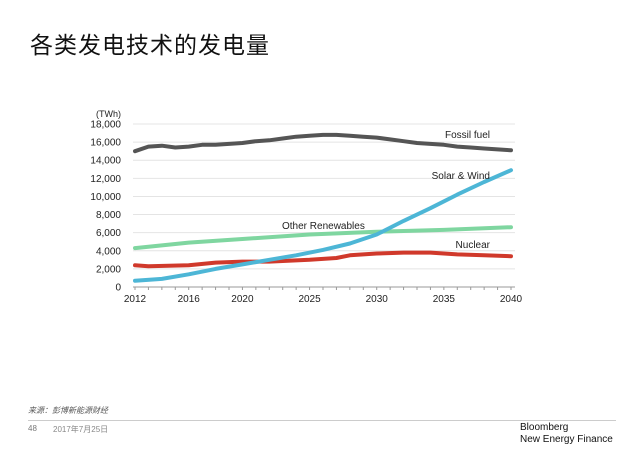  Describe the element at coordinates (135, 299) in the screenshot. I see `x-tick-label: 2012` at that location.